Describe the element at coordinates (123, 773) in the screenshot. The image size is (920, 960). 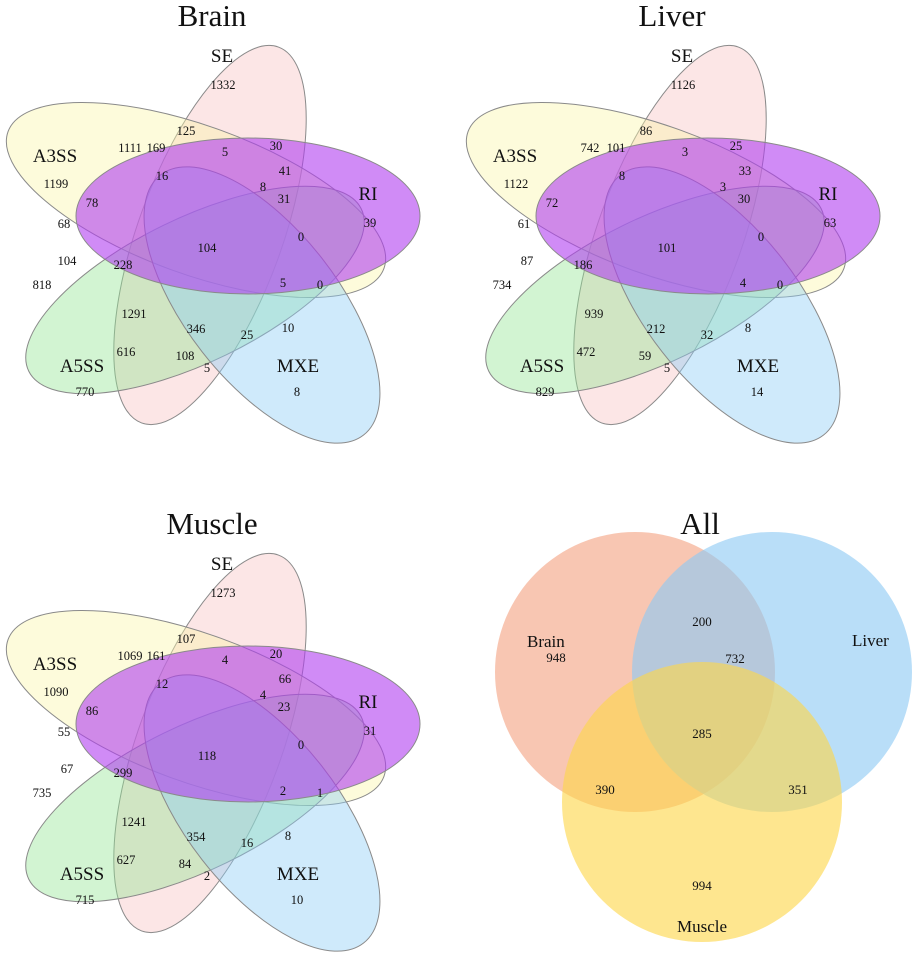
I see `region-count: 299` at that location.